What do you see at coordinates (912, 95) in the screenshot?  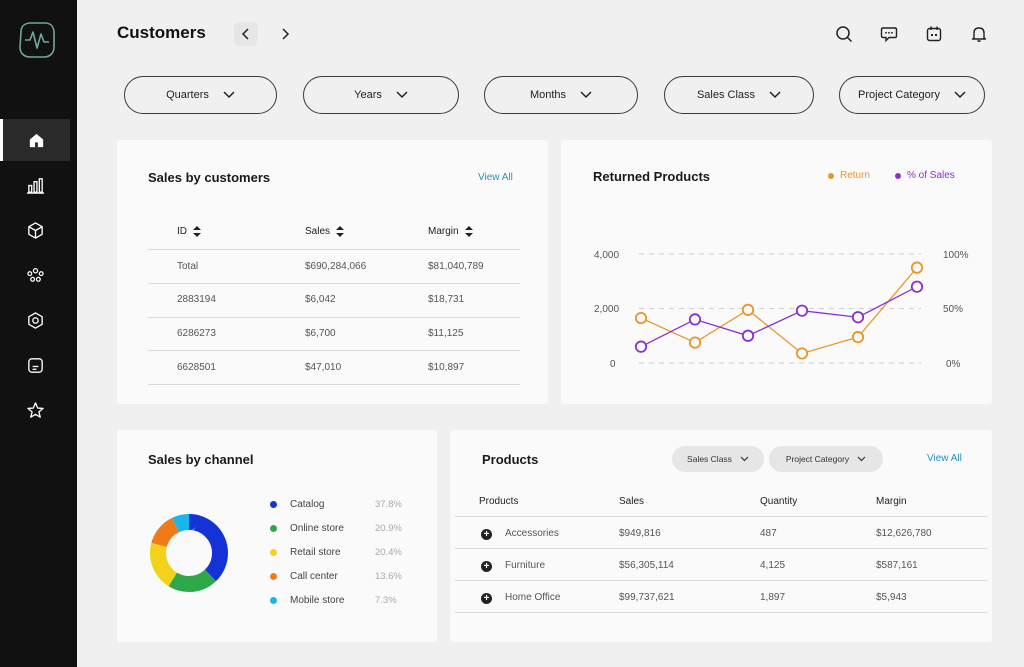 I see `filter-project-category: Project Category` at bounding box center [912, 95].